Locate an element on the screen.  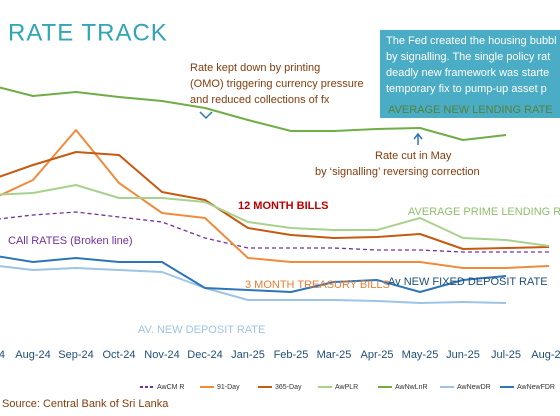
legend-label: AwNewFDR is located at coordinates (536, 387).